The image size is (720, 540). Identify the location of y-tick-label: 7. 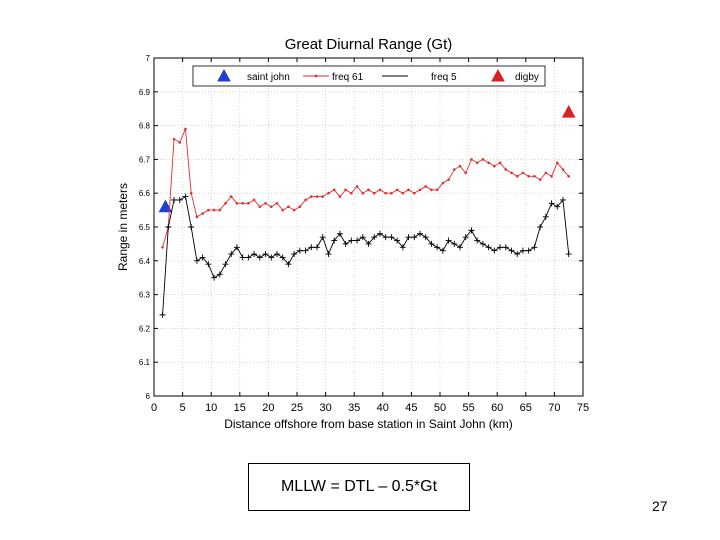
(148, 58).